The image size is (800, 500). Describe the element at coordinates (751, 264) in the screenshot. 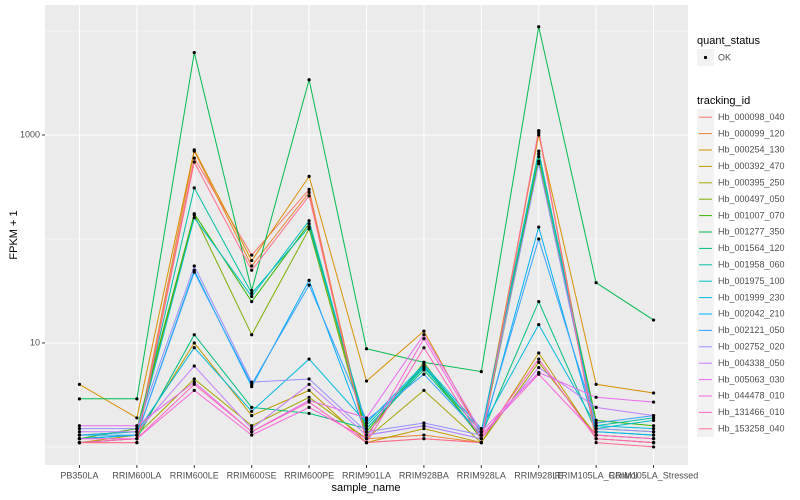

I see `legend-label: Hb_001958_060` at that location.